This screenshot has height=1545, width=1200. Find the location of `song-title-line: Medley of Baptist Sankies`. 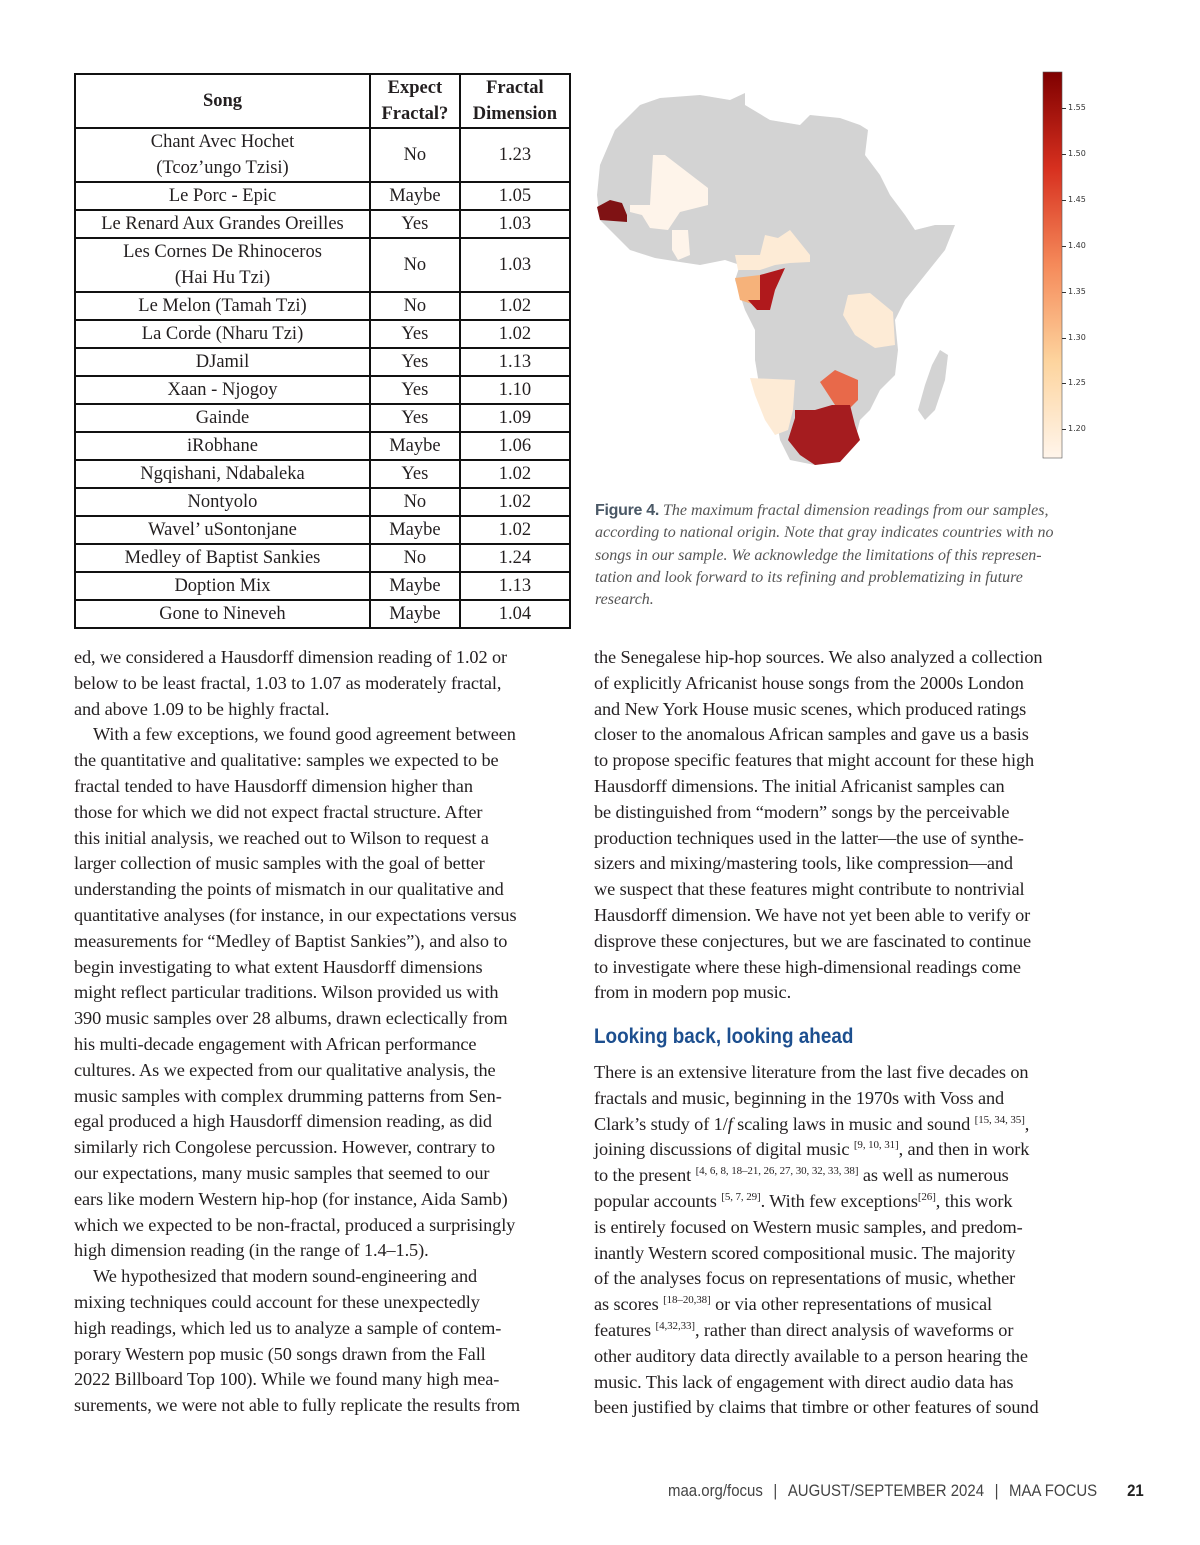

song-title-line: Medley of Baptist Sankies is located at coordinates (222, 558).